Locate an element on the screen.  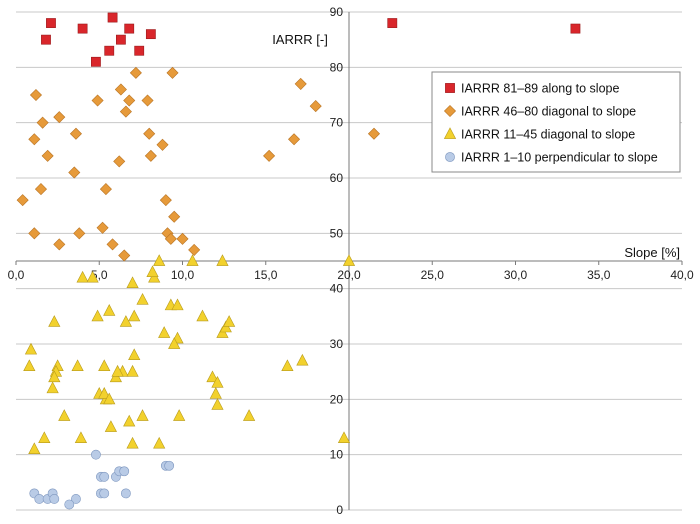
x-tick-label: 0,0 is located at coordinates (16, 275).